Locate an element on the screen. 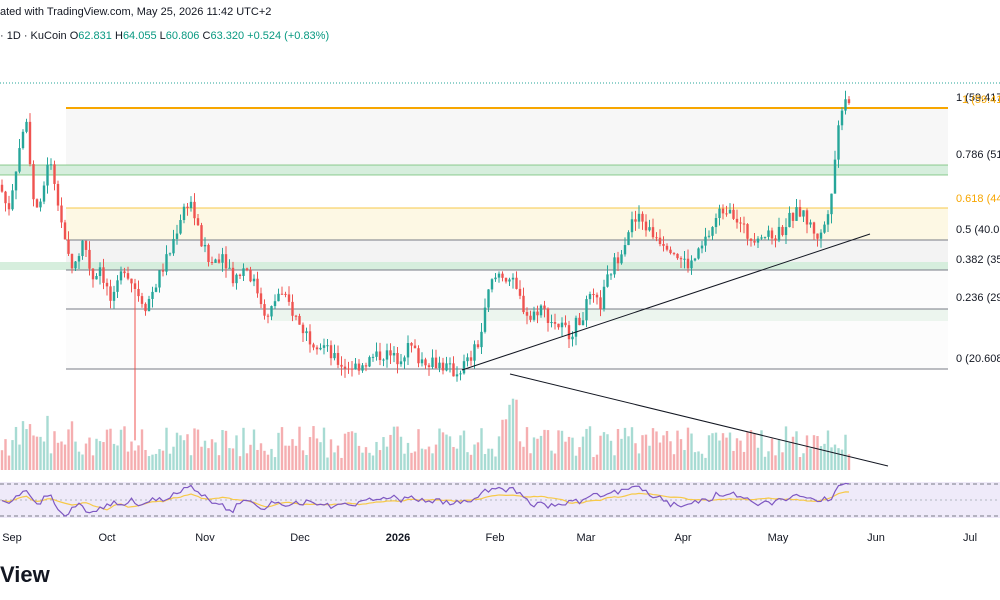 This screenshot has height=600, width=1000. fib-label-0.236: 0.236 (29. is located at coordinates (978, 298).